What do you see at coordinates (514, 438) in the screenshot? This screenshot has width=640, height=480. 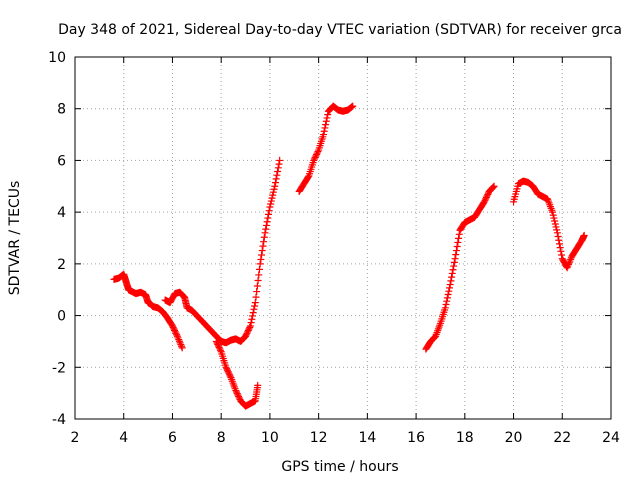 I see `x-tick-label: 20` at bounding box center [514, 438].